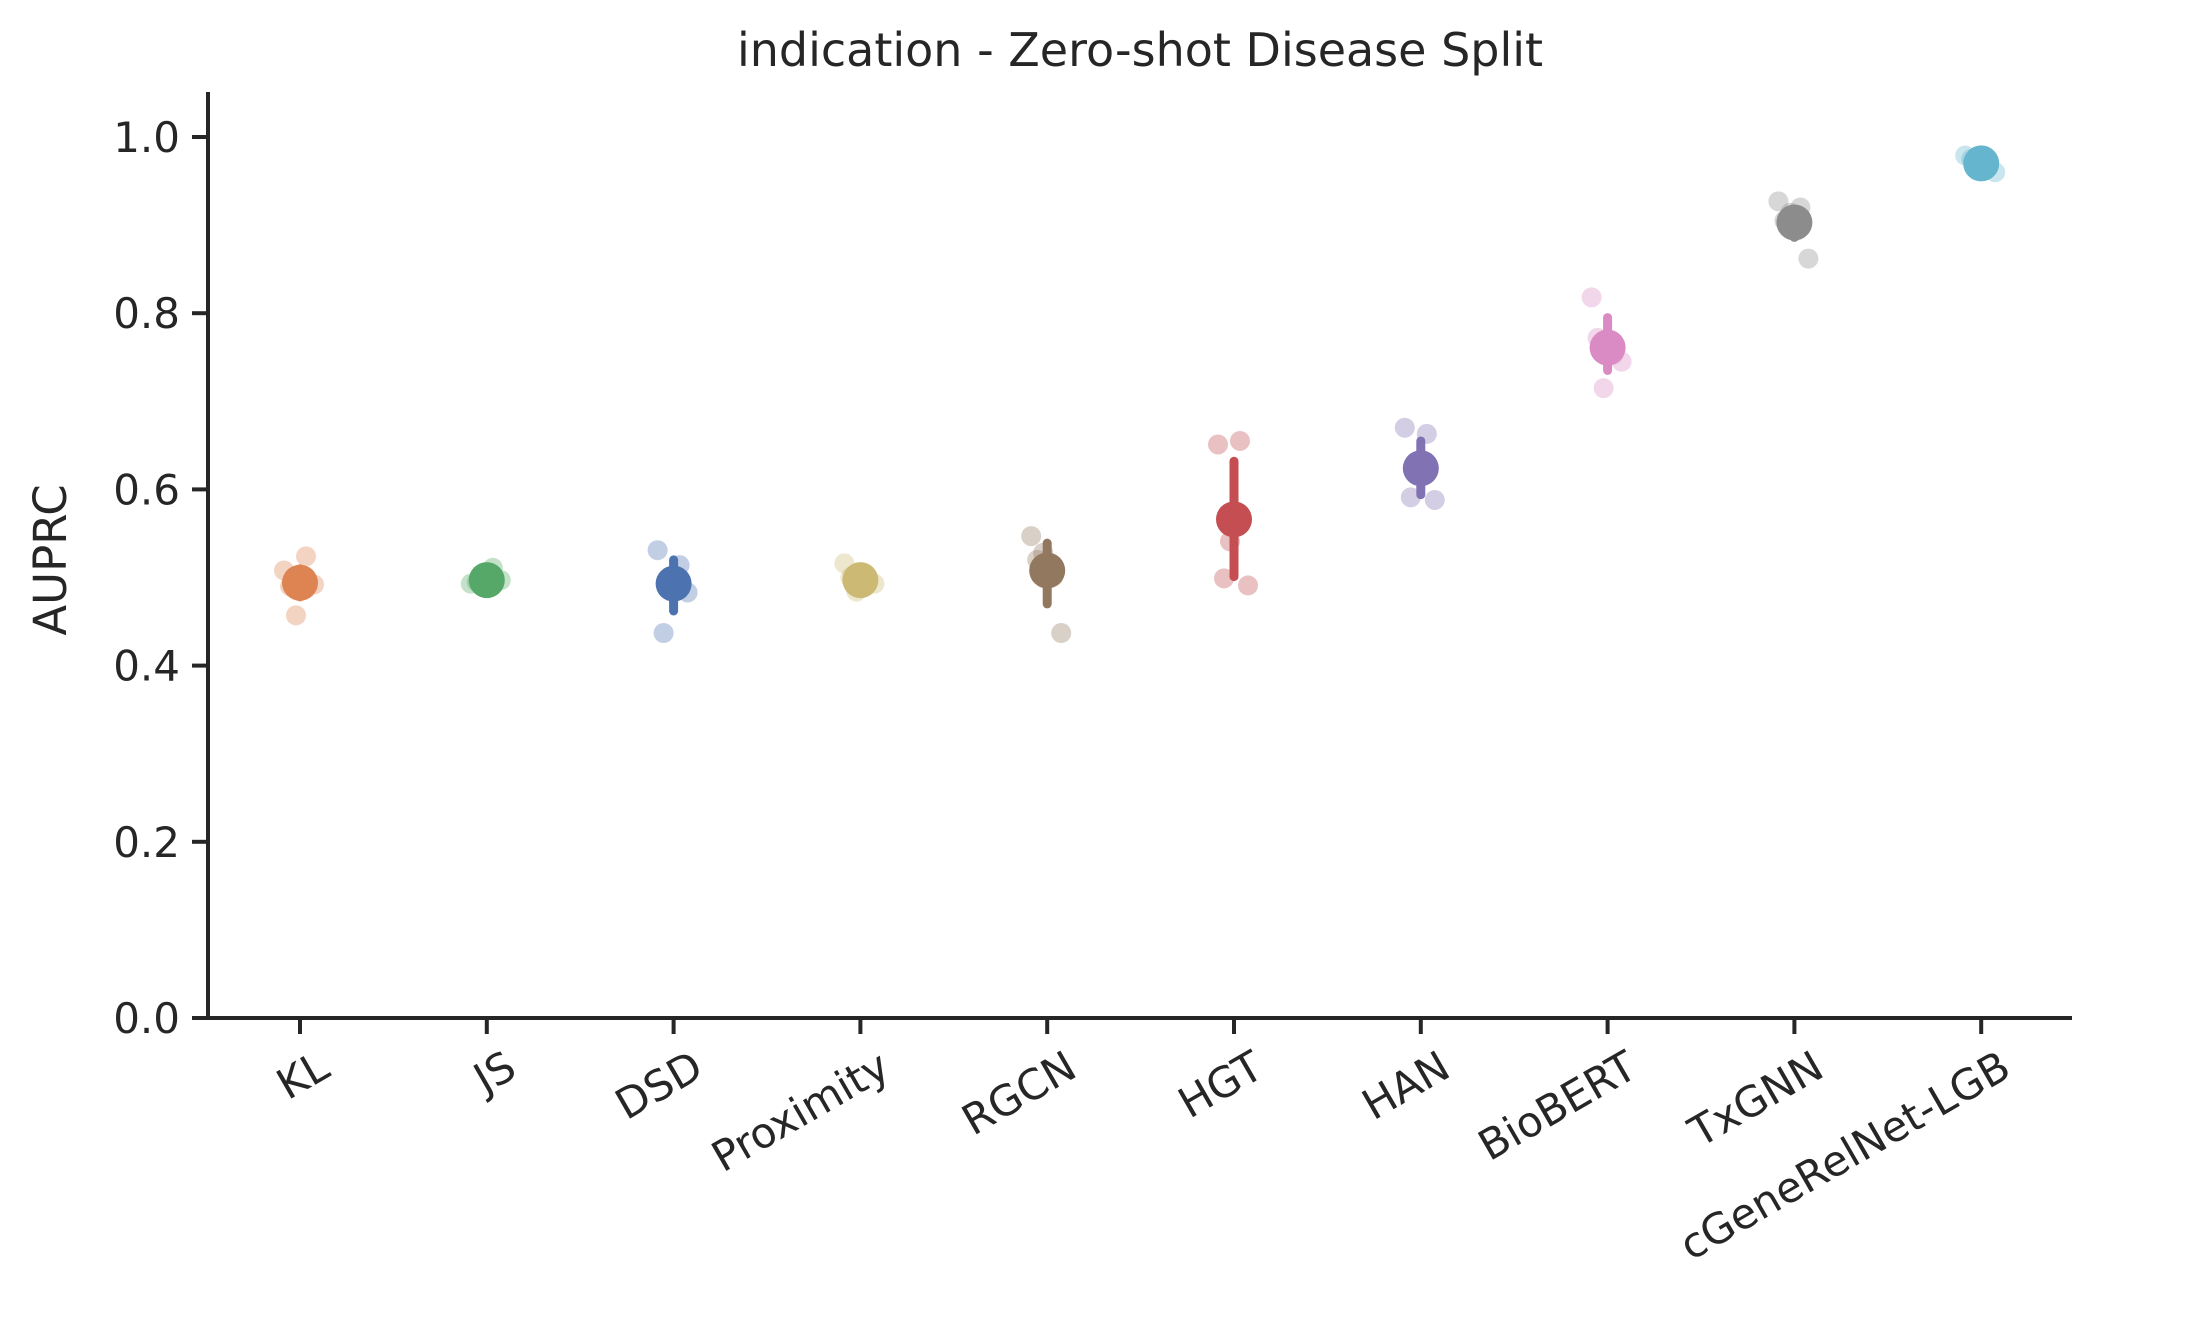  What do you see at coordinates (1756, 1099) in the screenshot?
I see `x-tick-label: TxGNN` at bounding box center [1756, 1099].